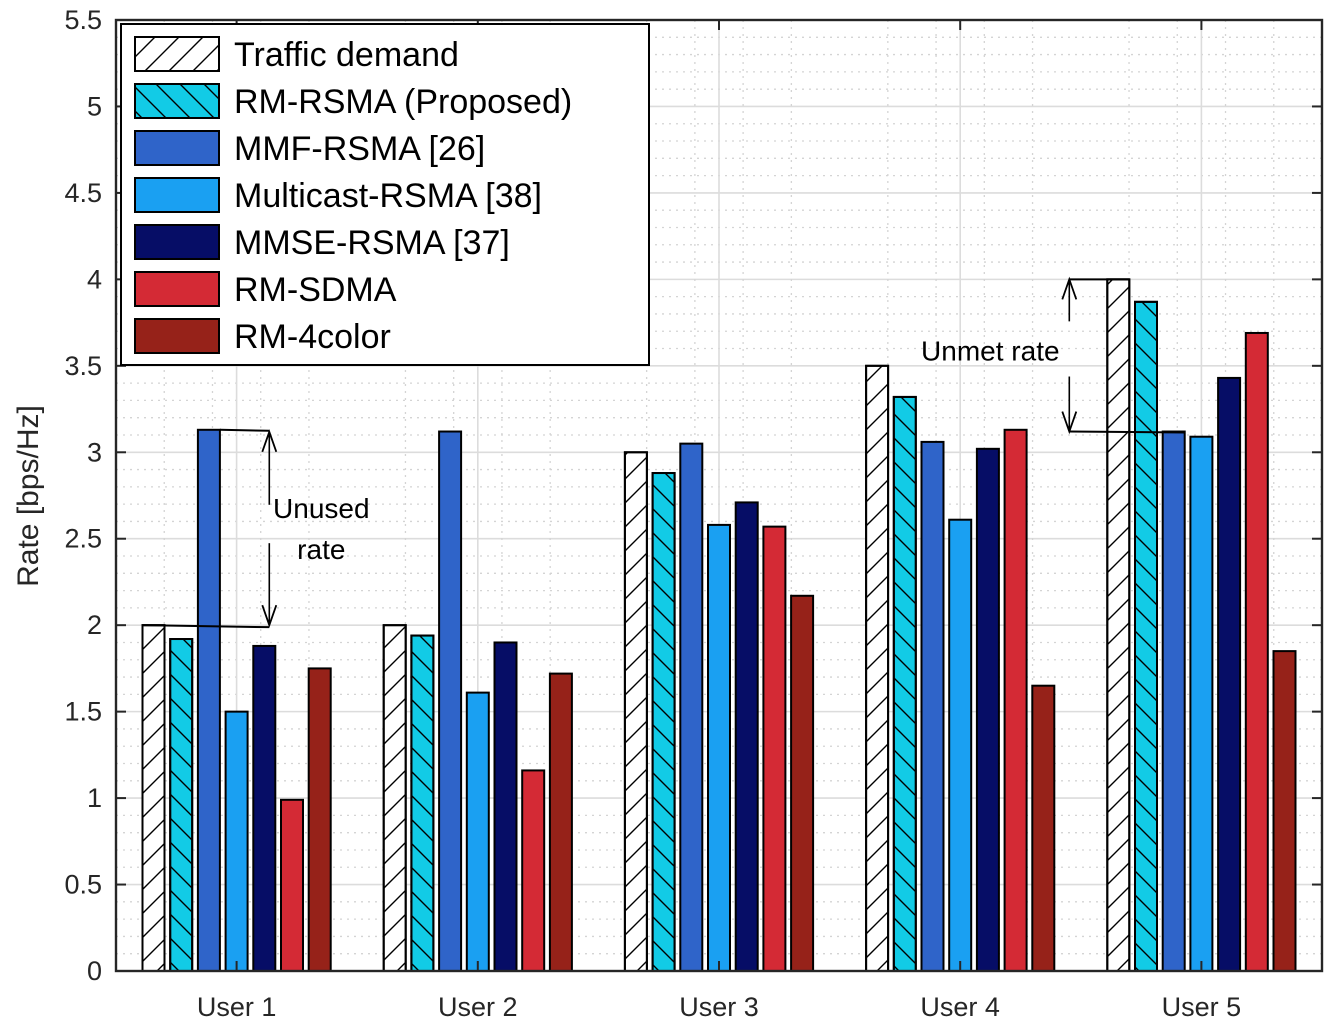 Image resolution: width=1329 pixels, height=1030 pixels. What do you see at coordinates (1202, 1007) in the screenshot?
I see `x-tick-label: User 5` at bounding box center [1202, 1007].